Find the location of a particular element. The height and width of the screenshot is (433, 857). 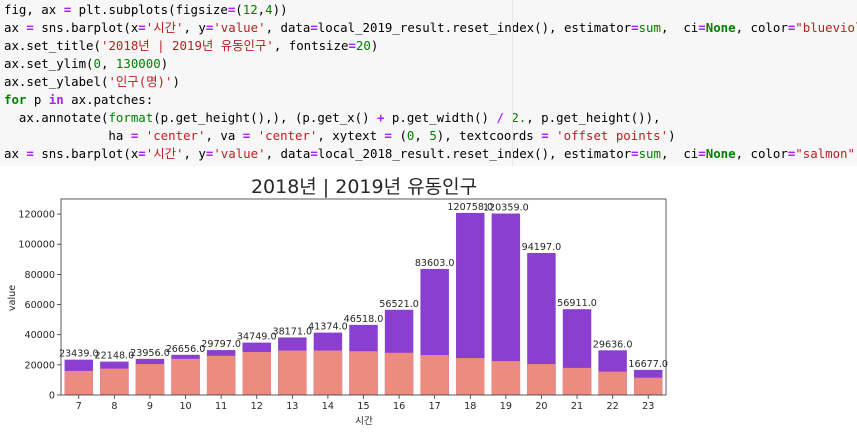

code-token: '2018년 | 2019년 유동인구' is located at coordinates (187, 45).